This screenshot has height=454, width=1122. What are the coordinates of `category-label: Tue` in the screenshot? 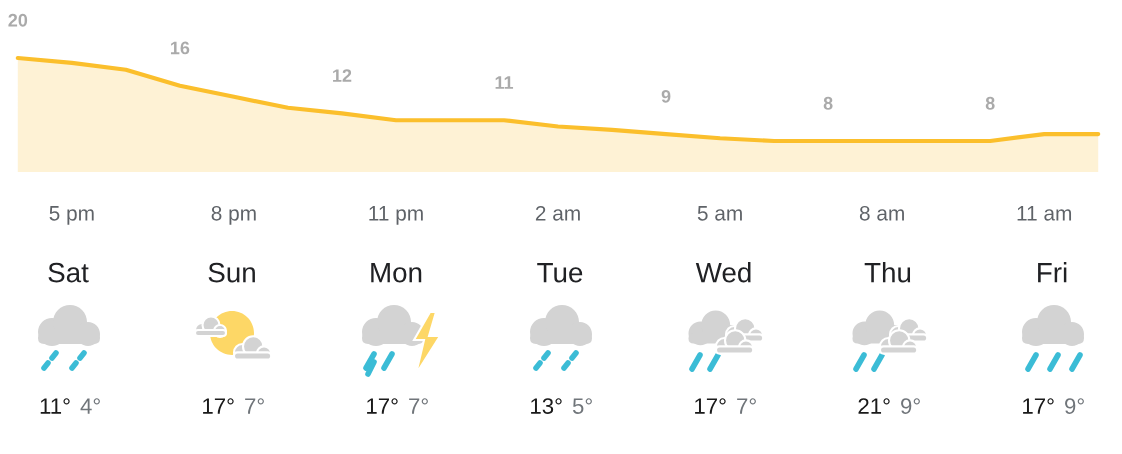 It's located at (560, 273).